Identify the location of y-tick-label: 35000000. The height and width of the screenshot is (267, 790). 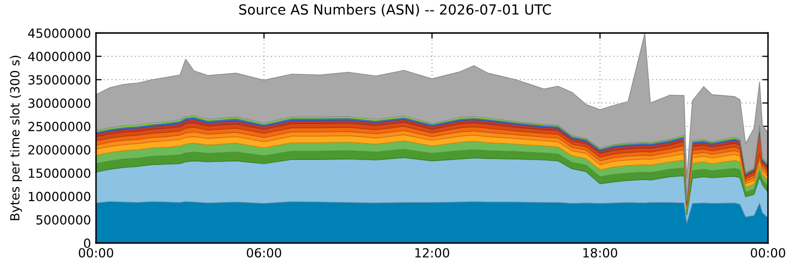
(59, 80).